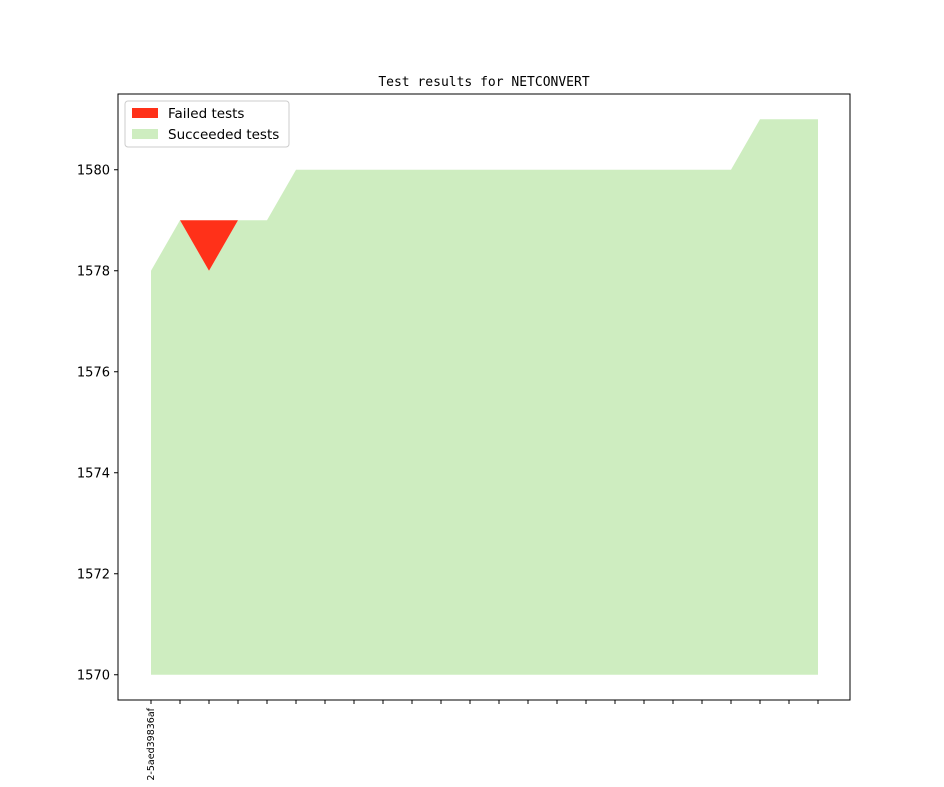 This screenshot has height=787, width=944. I want to click on y-tick-label: 1576, so click(93, 372).